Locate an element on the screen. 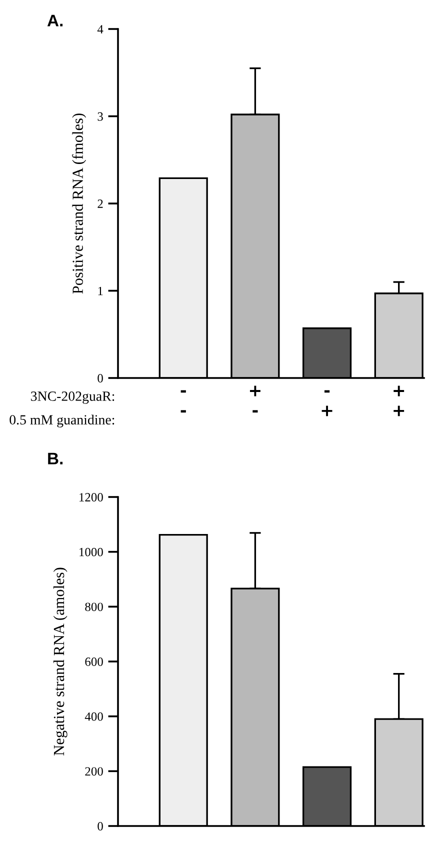 This screenshot has height=842, width=426. y-tick-label: 400 is located at coordinates (93, 716).